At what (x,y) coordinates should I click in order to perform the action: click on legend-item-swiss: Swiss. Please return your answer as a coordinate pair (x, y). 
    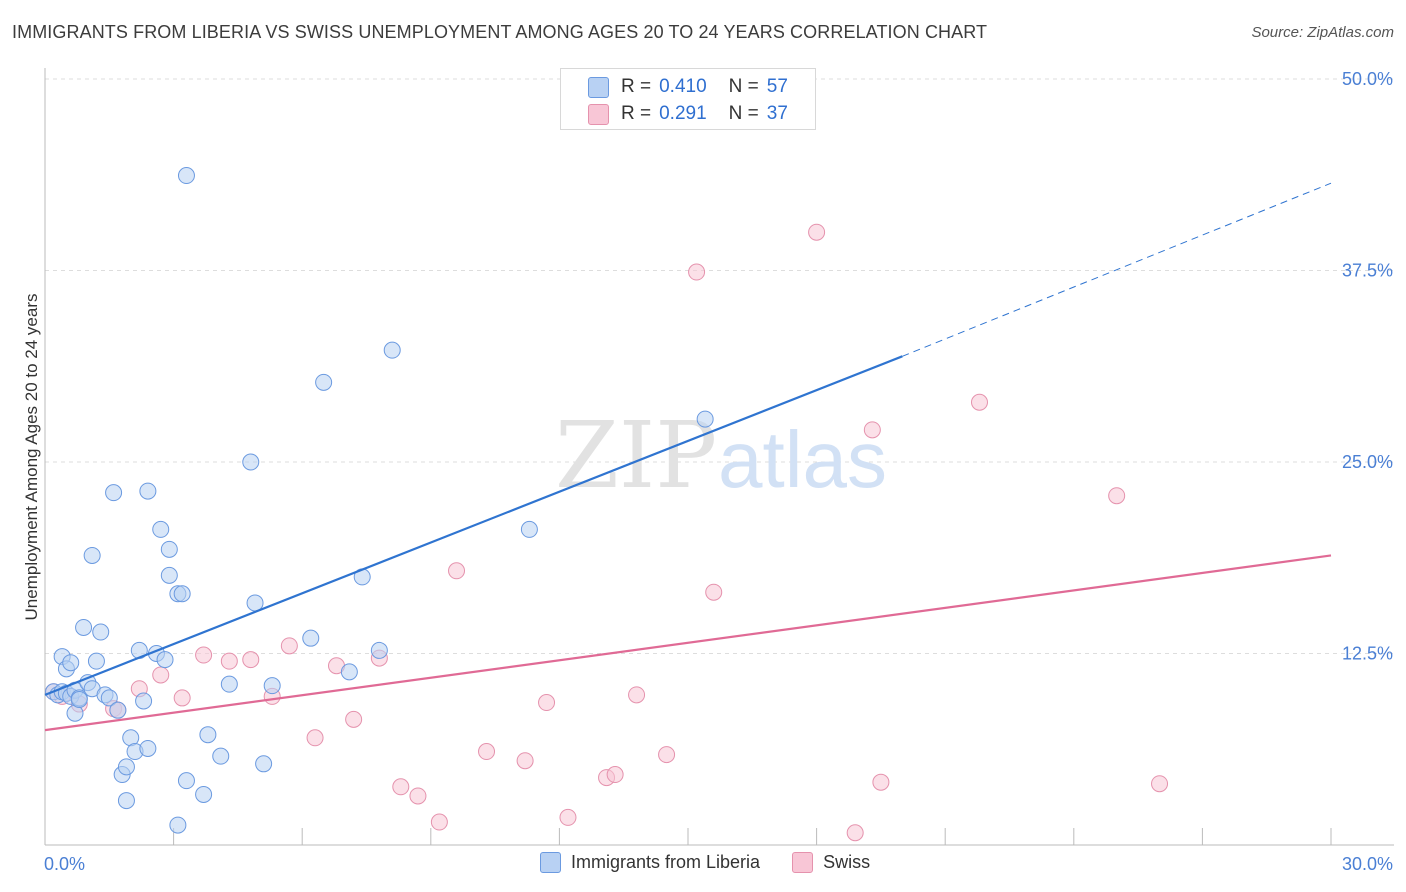
    Looking at the image, I should click on (831, 862).